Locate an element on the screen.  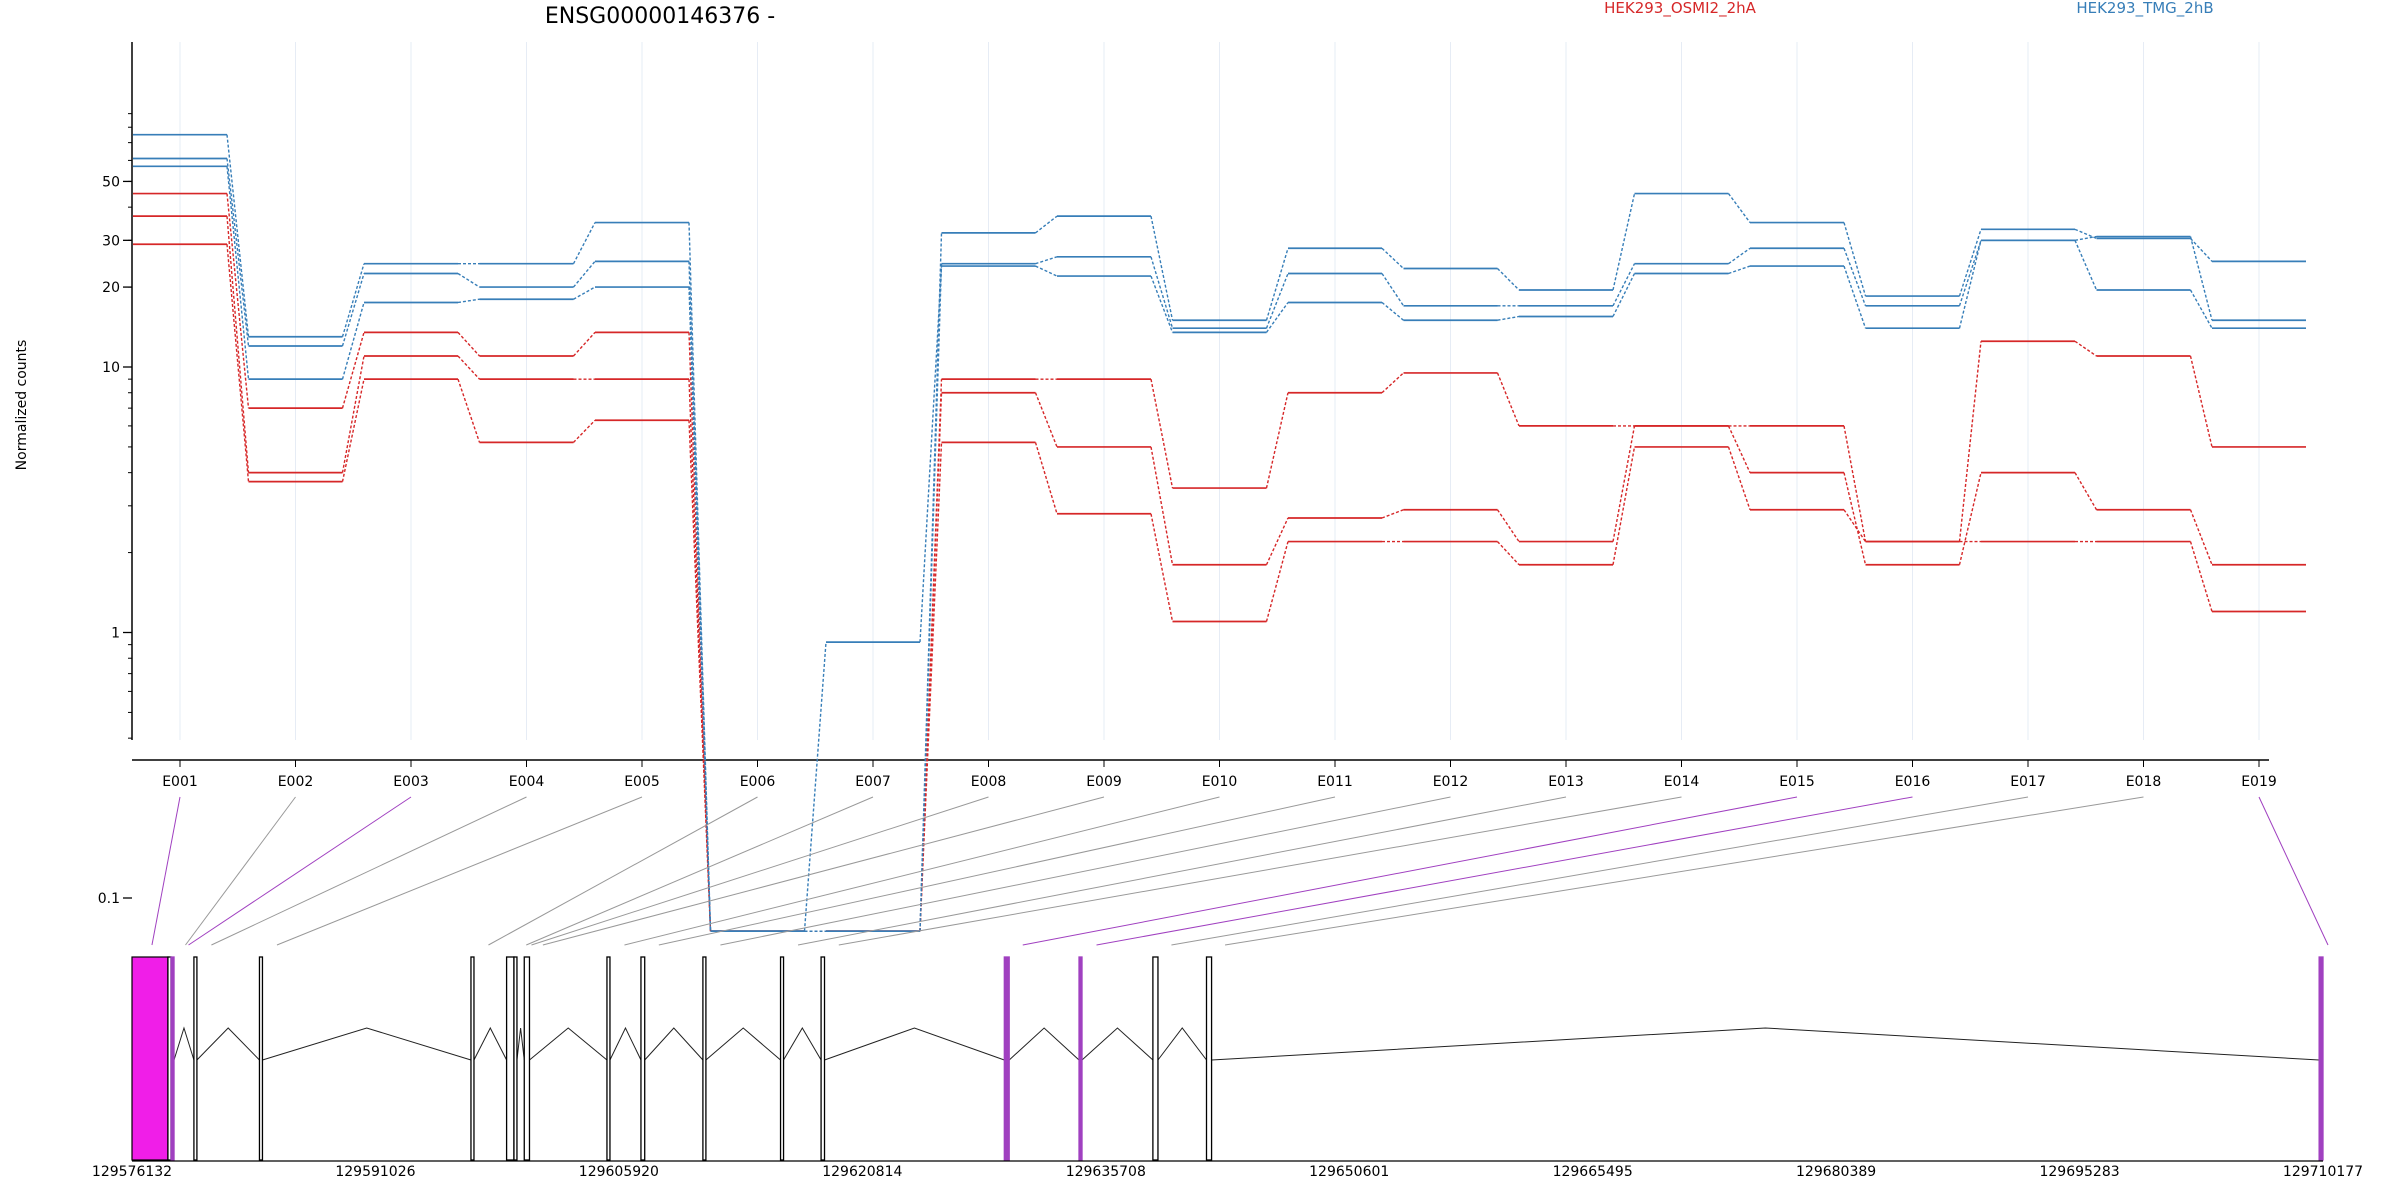
x-tick-label: E013 is located at coordinates (1566, 782).